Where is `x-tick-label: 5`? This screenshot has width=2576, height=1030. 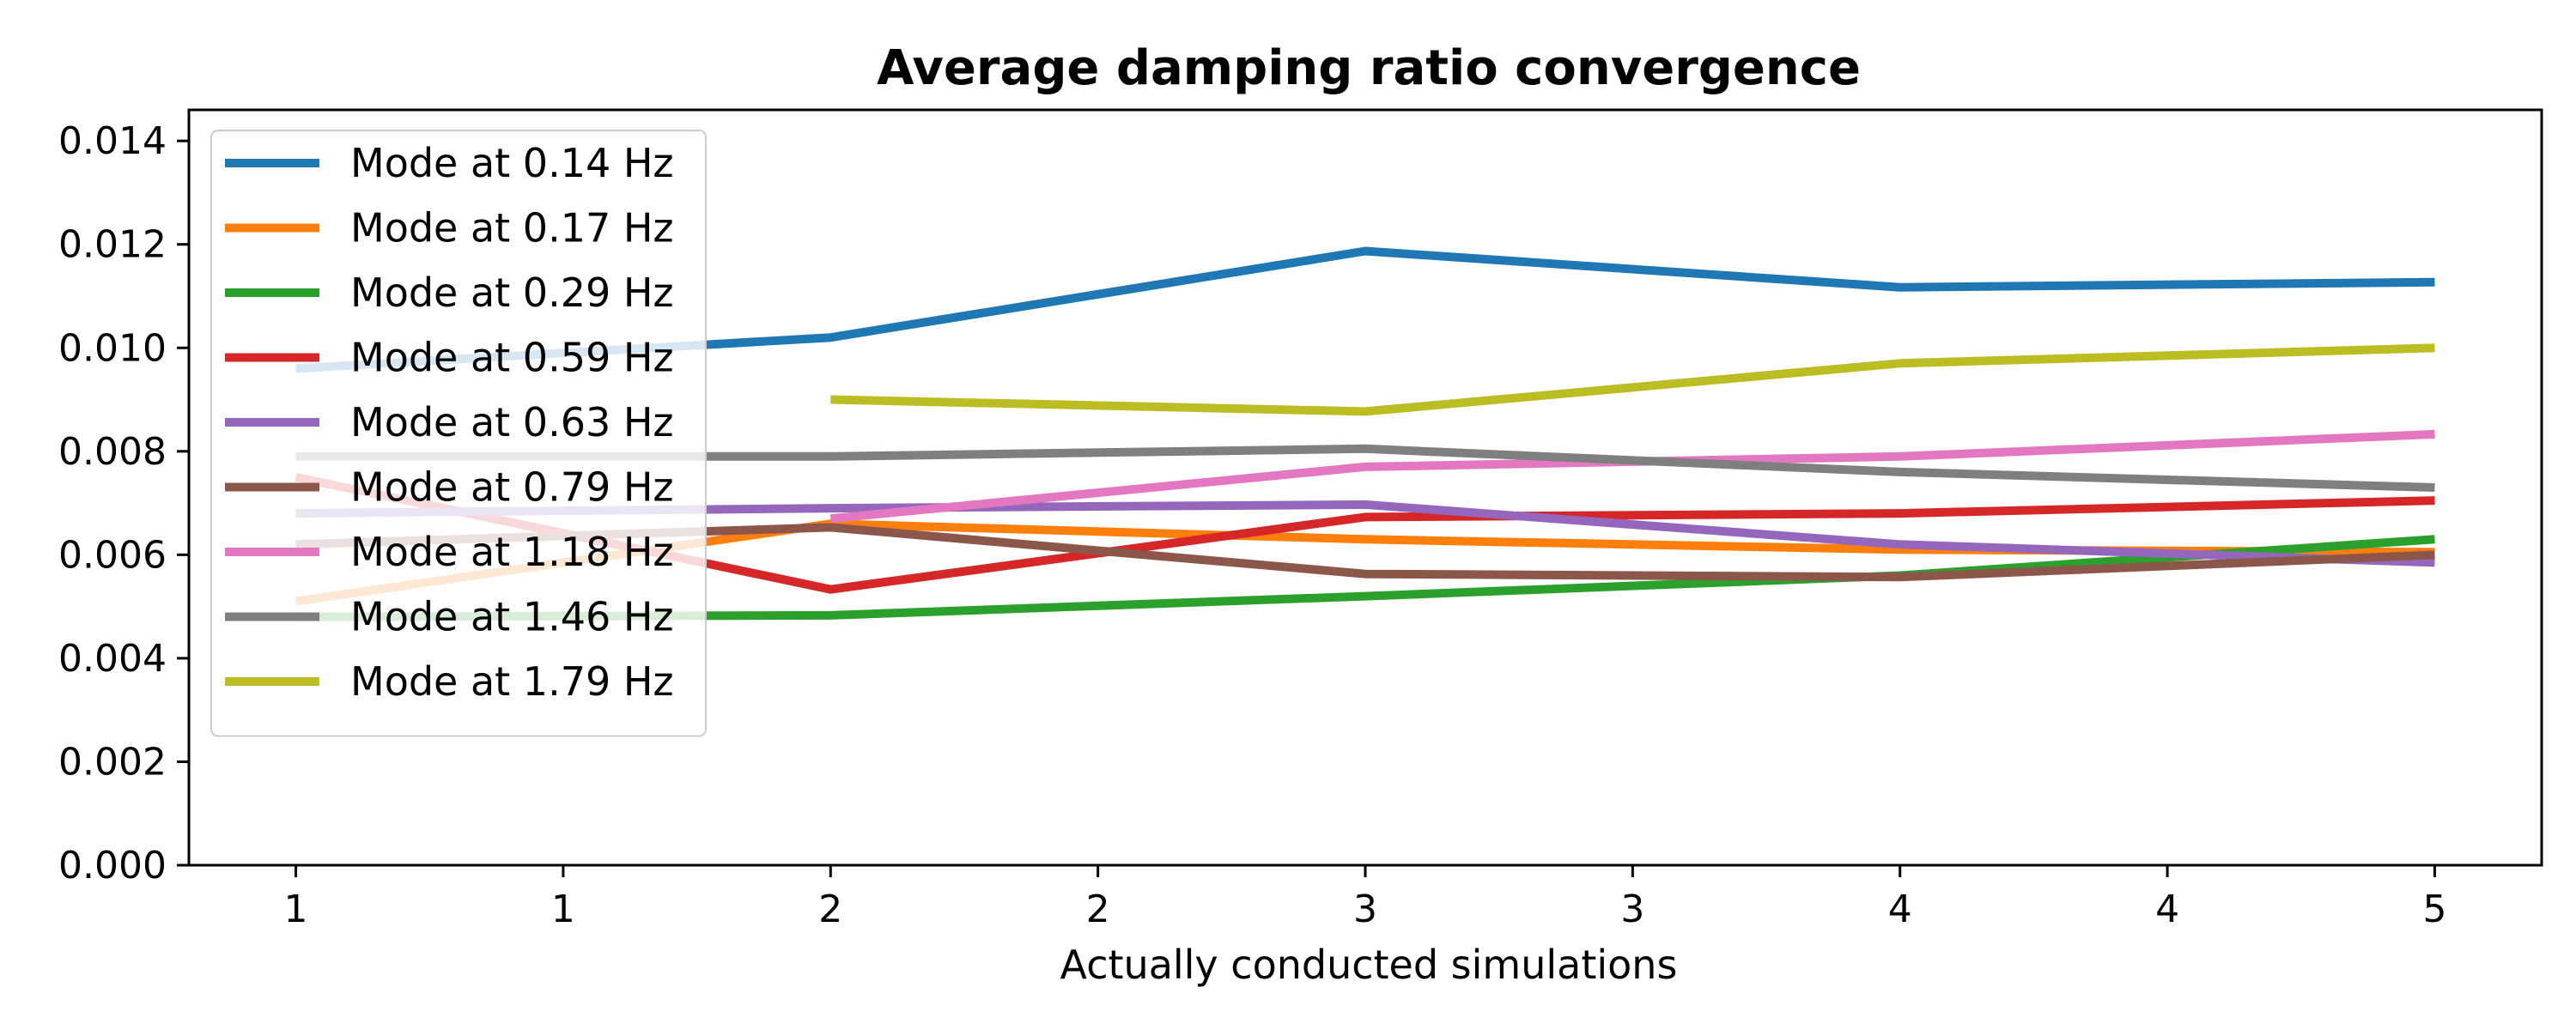
x-tick-label: 5 is located at coordinates (2434, 909).